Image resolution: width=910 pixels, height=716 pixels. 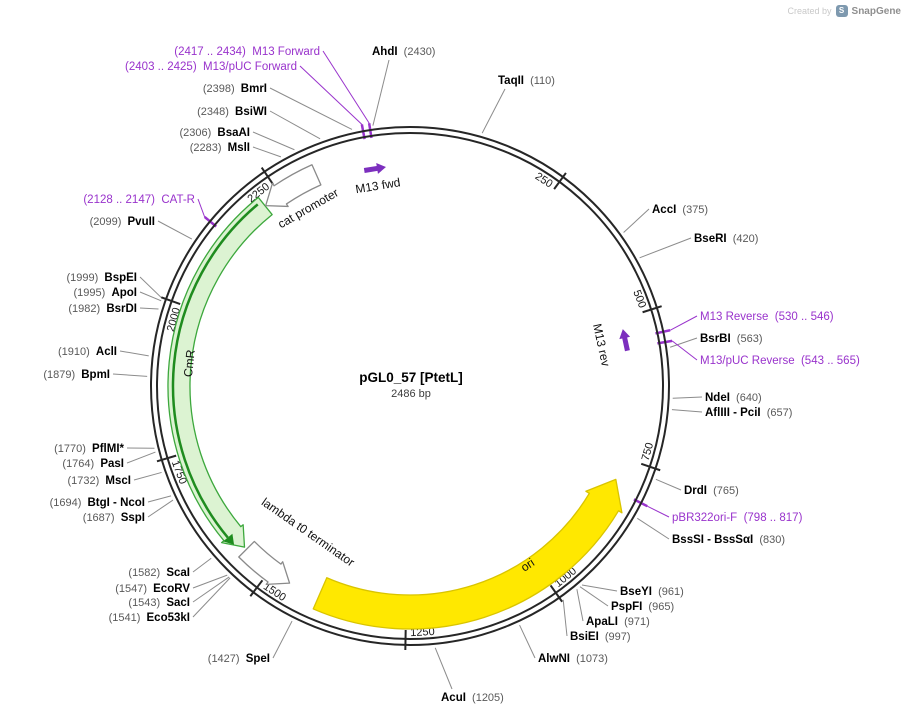 I want to click on site-position: (1694), so click(x=69, y=503).